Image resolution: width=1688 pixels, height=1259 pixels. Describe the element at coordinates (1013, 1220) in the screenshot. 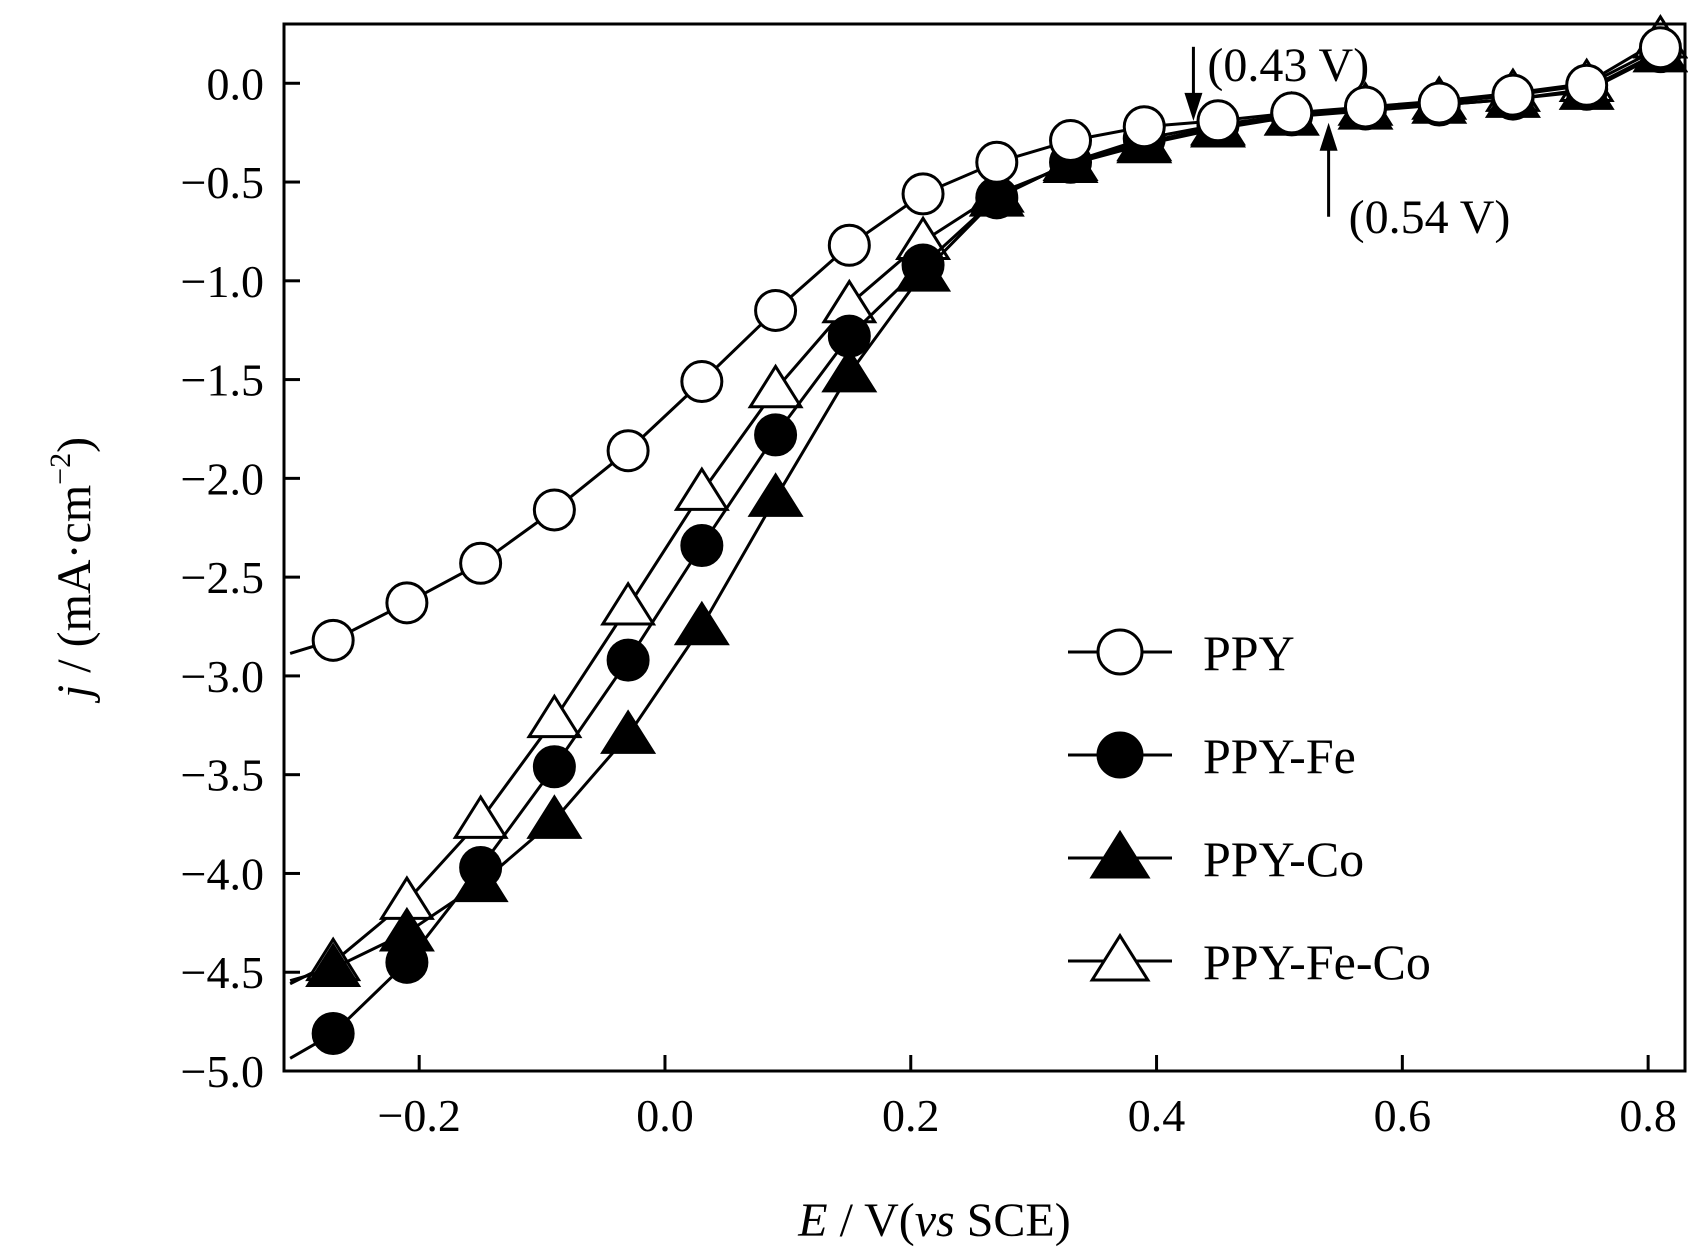

I see `x-axis-ref: SCE)` at that location.